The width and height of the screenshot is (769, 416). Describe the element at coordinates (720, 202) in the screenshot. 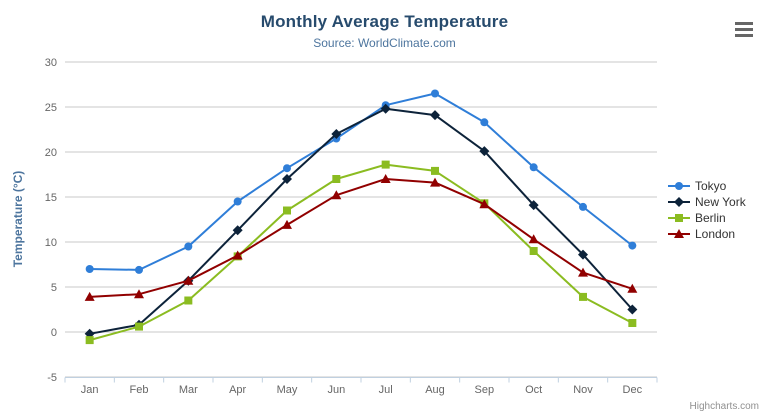

I see `legend-label: New York` at that location.